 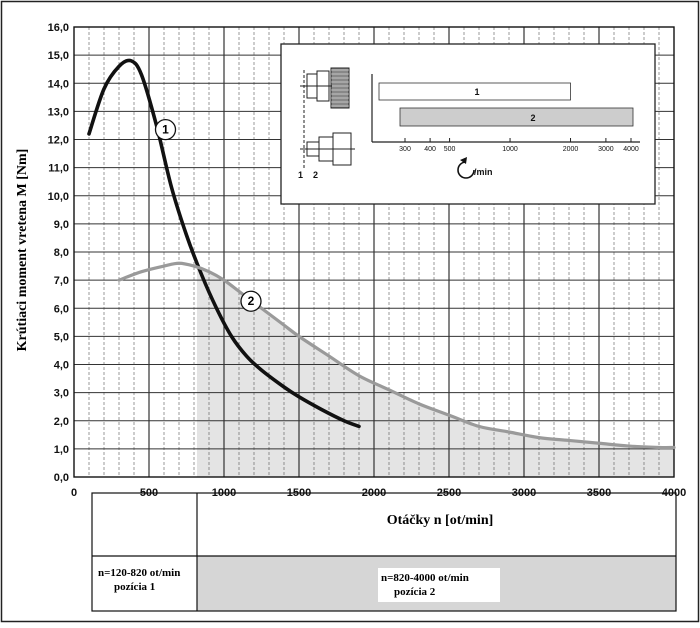 What do you see at coordinates (58, 112) in the screenshot?
I see `y-tick-label: 13,0` at bounding box center [58, 112].